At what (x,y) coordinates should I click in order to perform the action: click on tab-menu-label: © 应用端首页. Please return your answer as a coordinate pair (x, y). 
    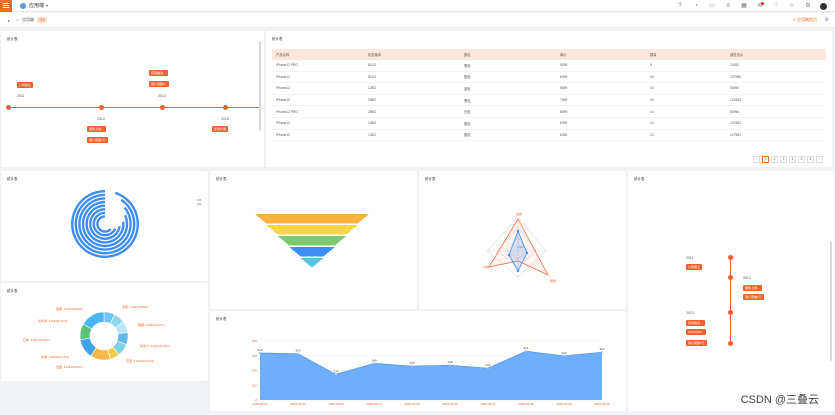
    Looking at the image, I should click on (804, 19).